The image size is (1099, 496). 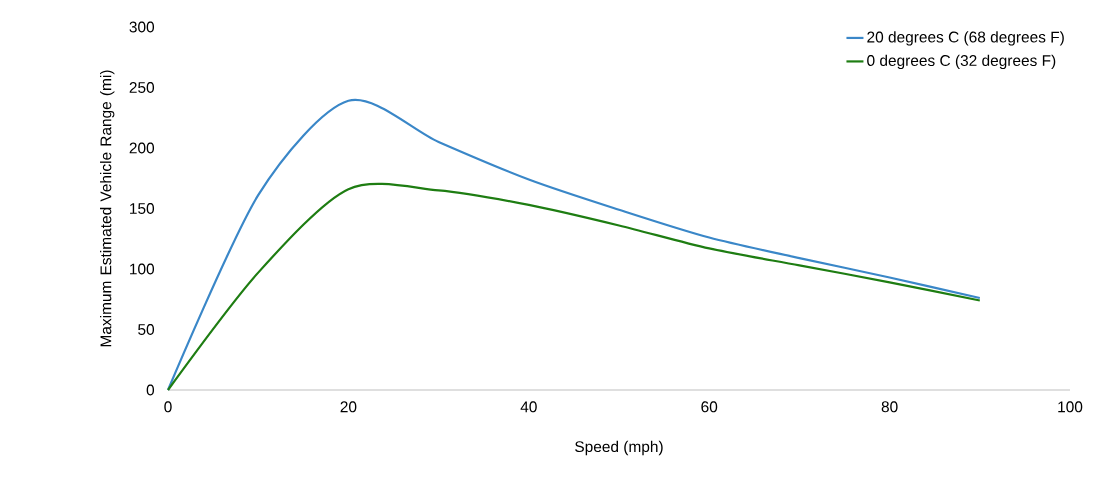 I want to click on y-axis-title: Maximum Estimated Vehicle Range (mi), so click(x=107, y=208).